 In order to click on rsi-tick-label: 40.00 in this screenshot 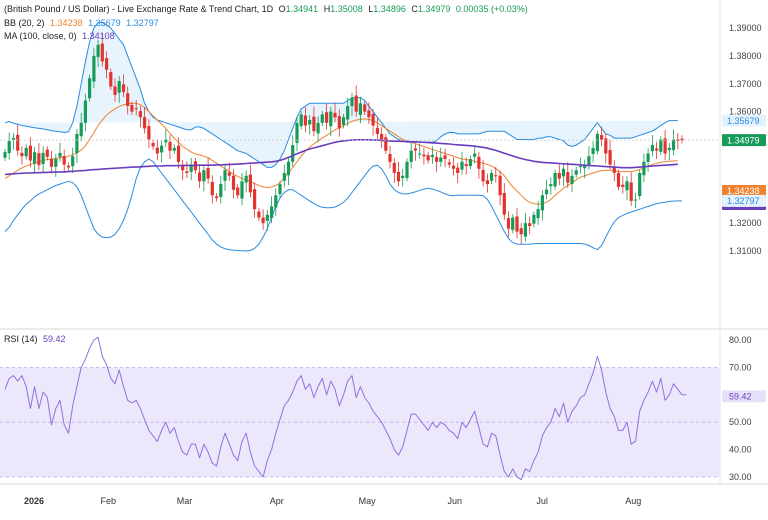, I will do `click(740, 450)`.